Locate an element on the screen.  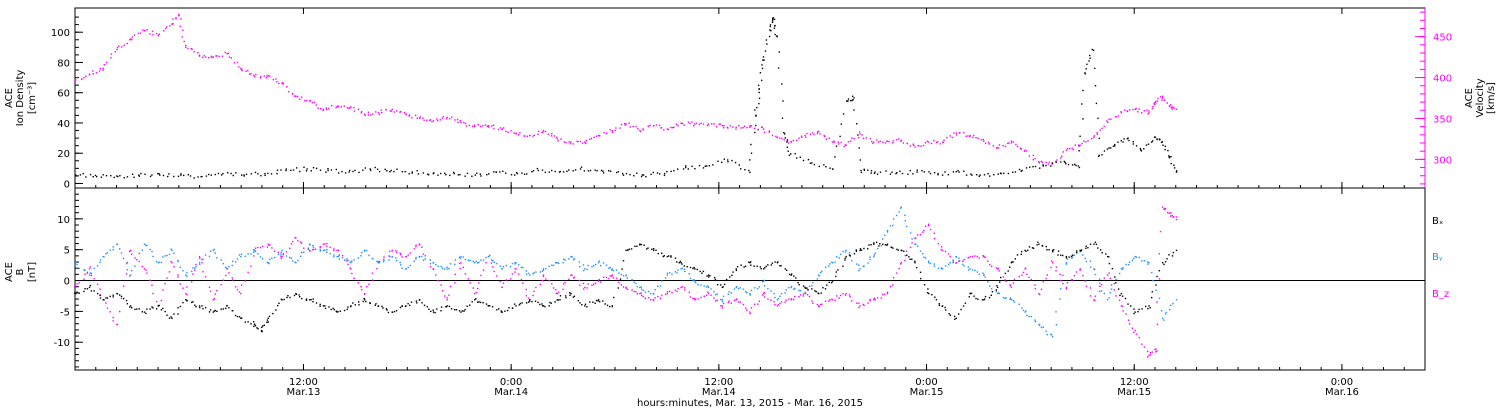
top-left-y-tick-label: 0 is located at coordinates (67, 184).